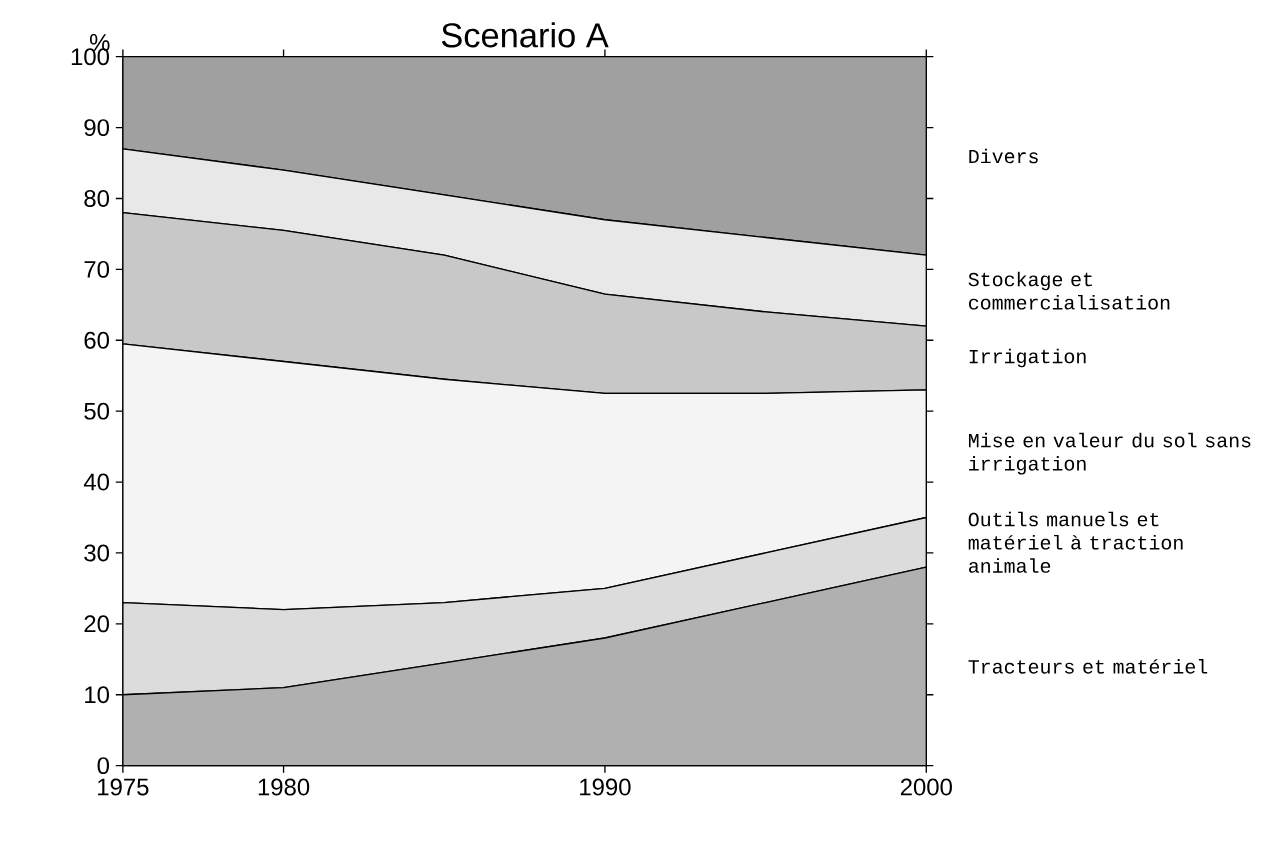 The width and height of the screenshot is (1276, 841). What do you see at coordinates (1075, 542) in the screenshot?
I see `legend-label: Outils manuels et matériel à traction animale` at bounding box center [1075, 542].